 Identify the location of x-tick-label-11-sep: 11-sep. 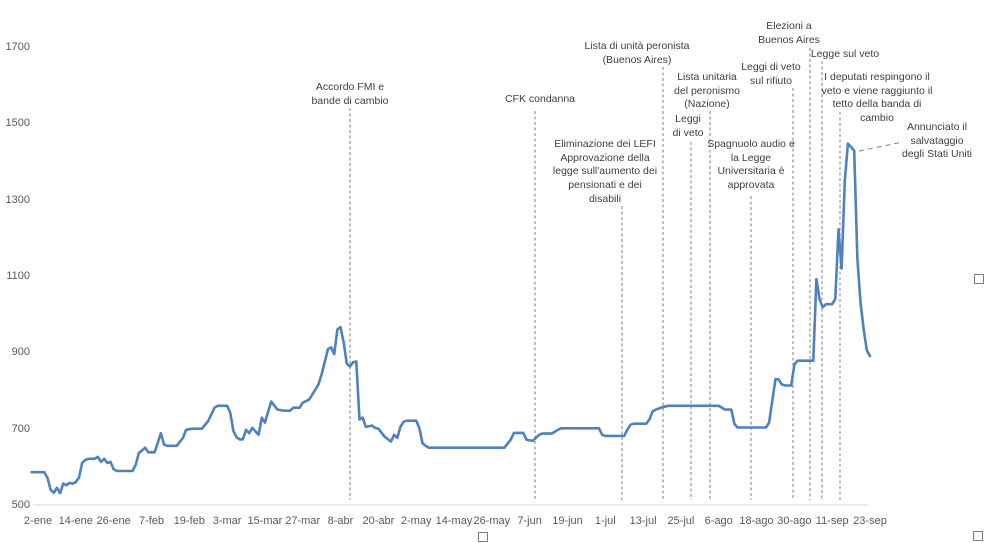
(832, 521).